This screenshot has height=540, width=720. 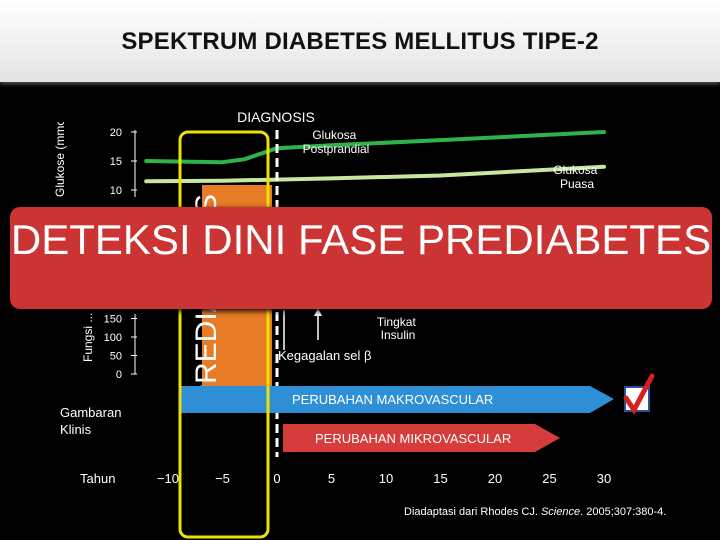 What do you see at coordinates (560, 512) in the screenshot?
I see `source-journal: Science` at bounding box center [560, 512].